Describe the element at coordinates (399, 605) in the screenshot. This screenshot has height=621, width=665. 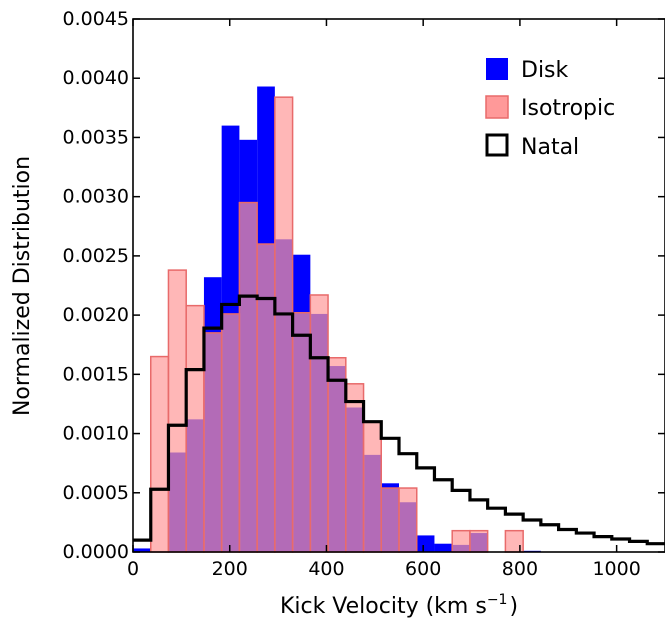
I see `x-axis-title: Kick Velocity (km s−1)` at that location.